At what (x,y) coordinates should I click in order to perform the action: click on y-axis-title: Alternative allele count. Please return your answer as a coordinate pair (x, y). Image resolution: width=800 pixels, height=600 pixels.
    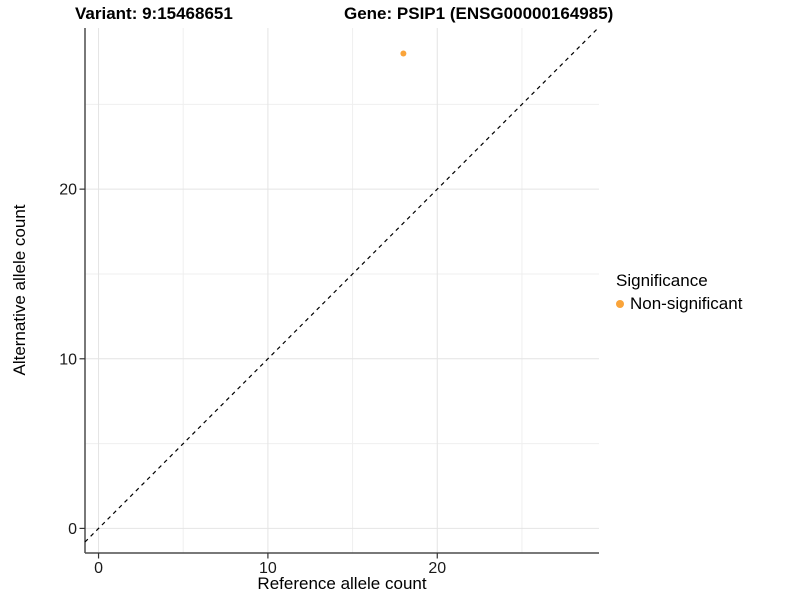
    Looking at the image, I should click on (19, 290).